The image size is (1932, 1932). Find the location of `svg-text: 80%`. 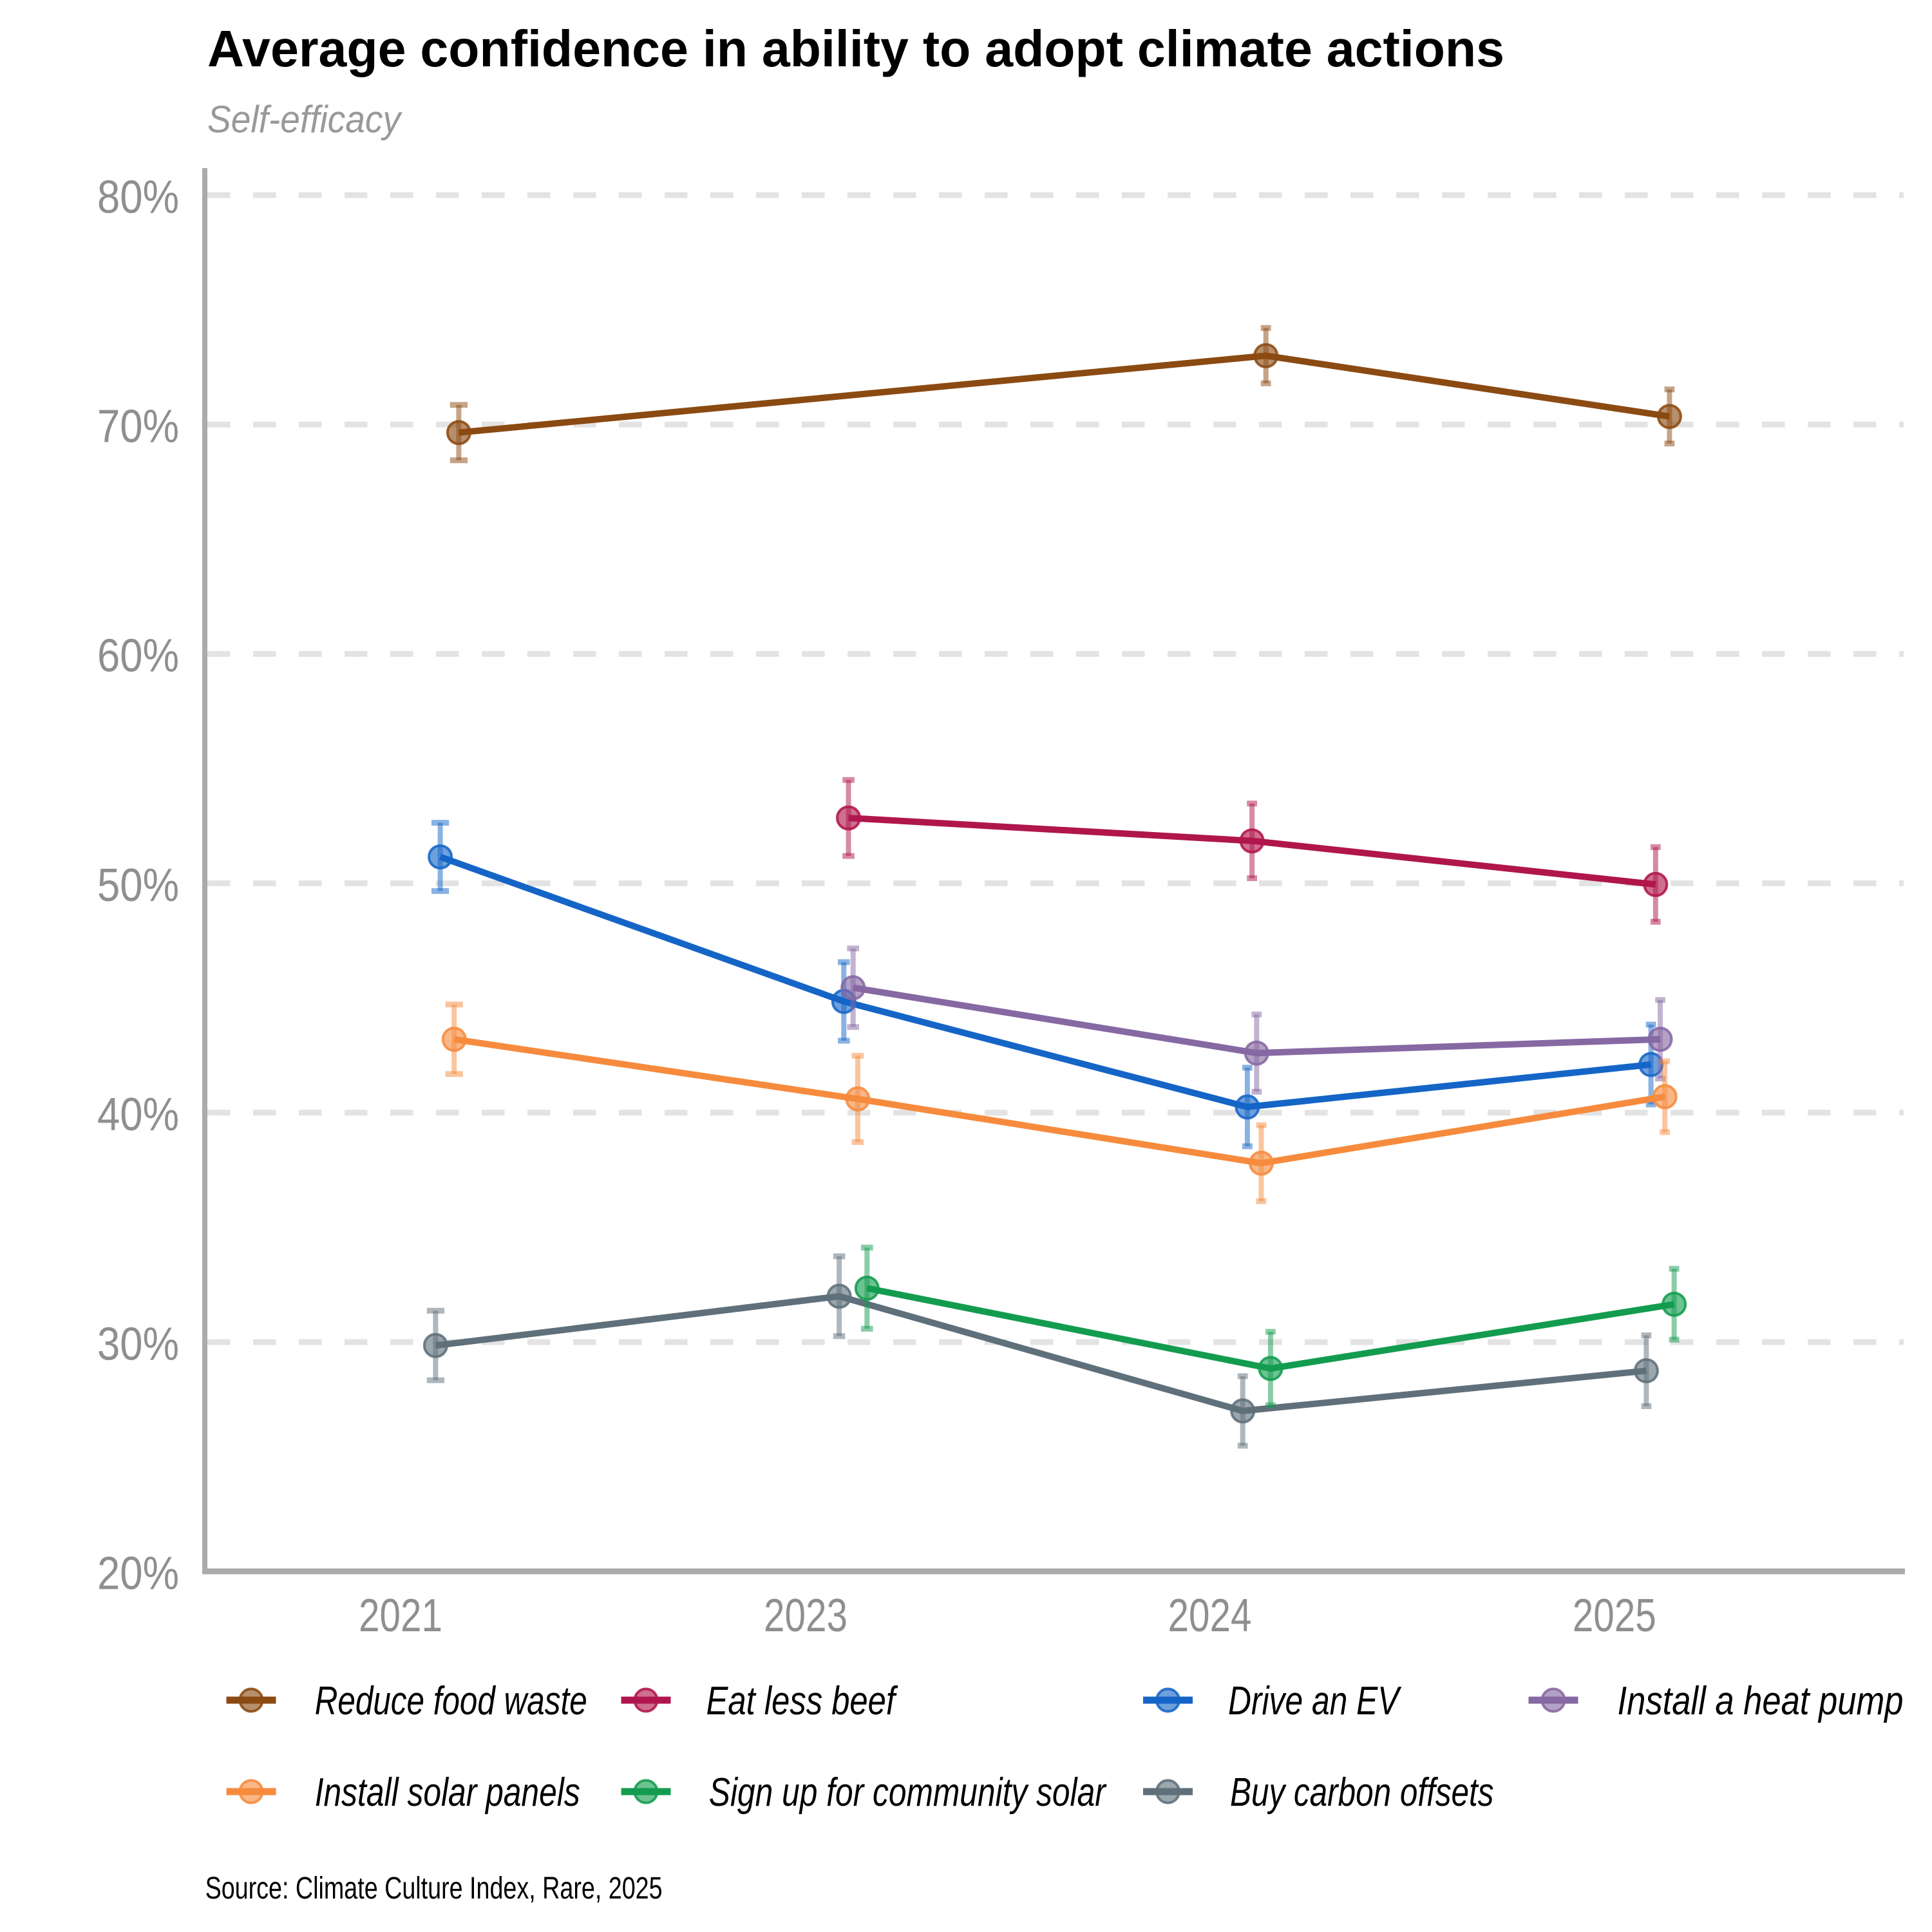

svg-text: 80% is located at coordinates (138, 197).